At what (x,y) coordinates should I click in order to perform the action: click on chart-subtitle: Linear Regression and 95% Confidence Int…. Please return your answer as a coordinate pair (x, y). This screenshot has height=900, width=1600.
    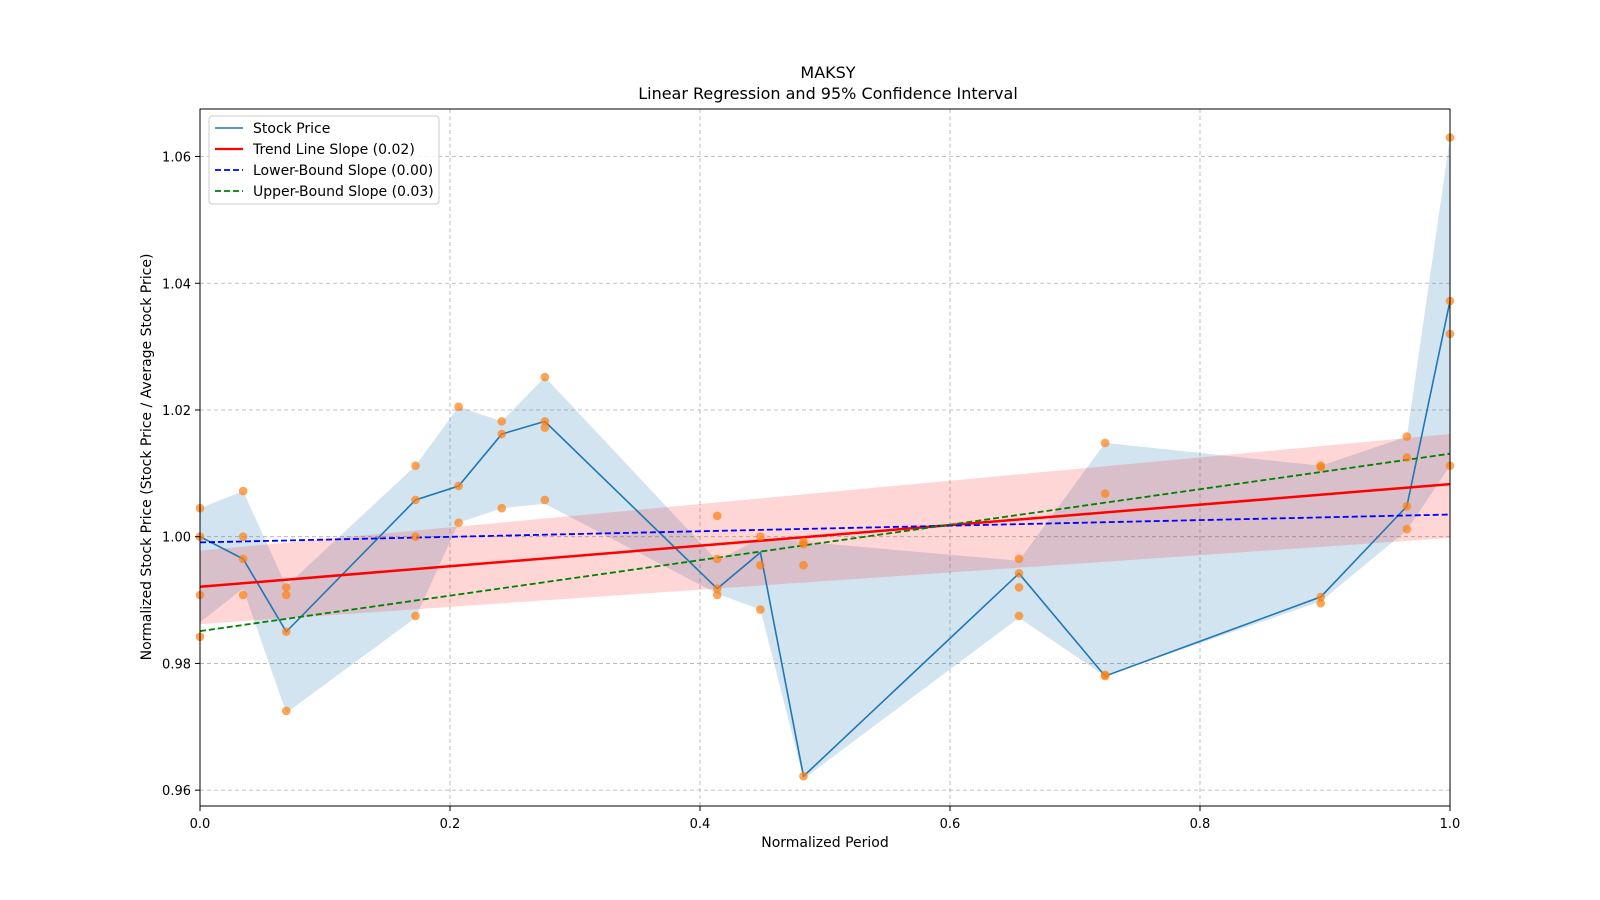
    Looking at the image, I should click on (828, 93).